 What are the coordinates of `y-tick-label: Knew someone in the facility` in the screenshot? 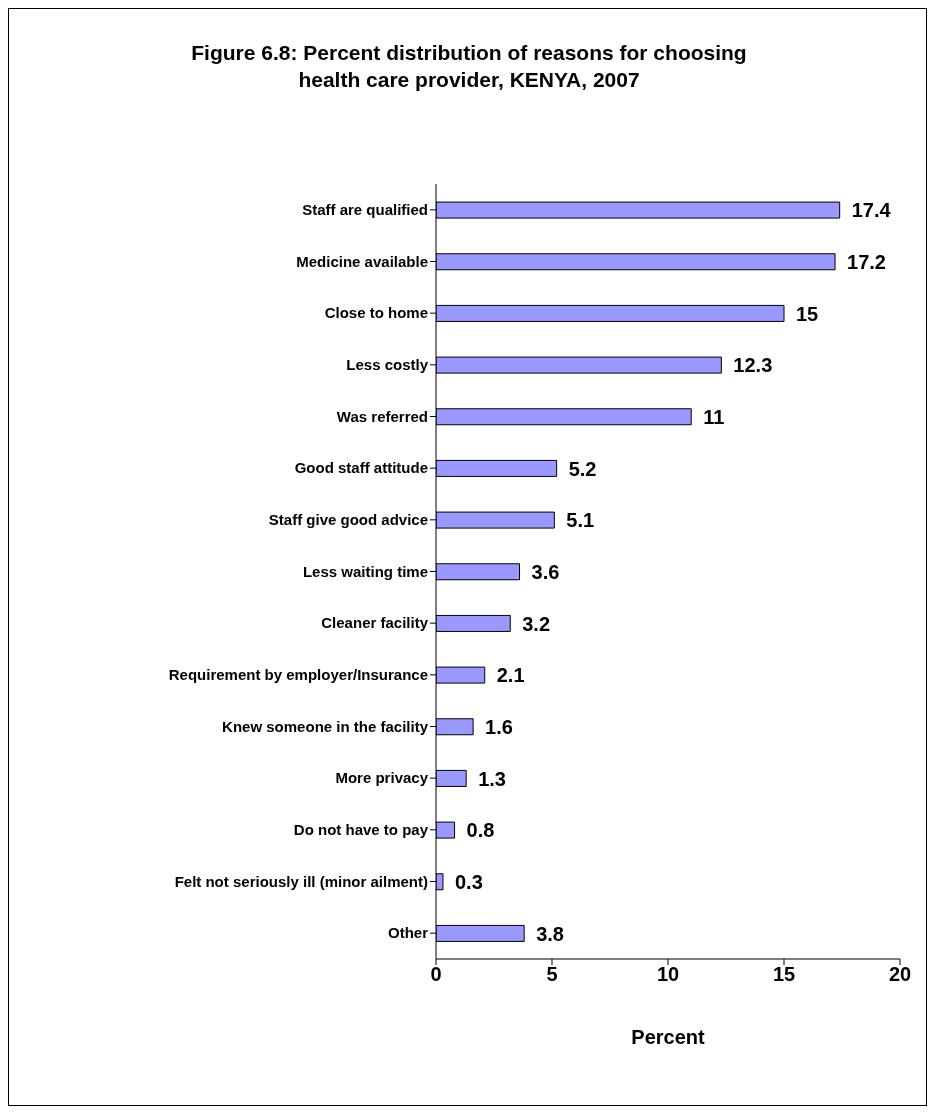 It's located at (325, 726).